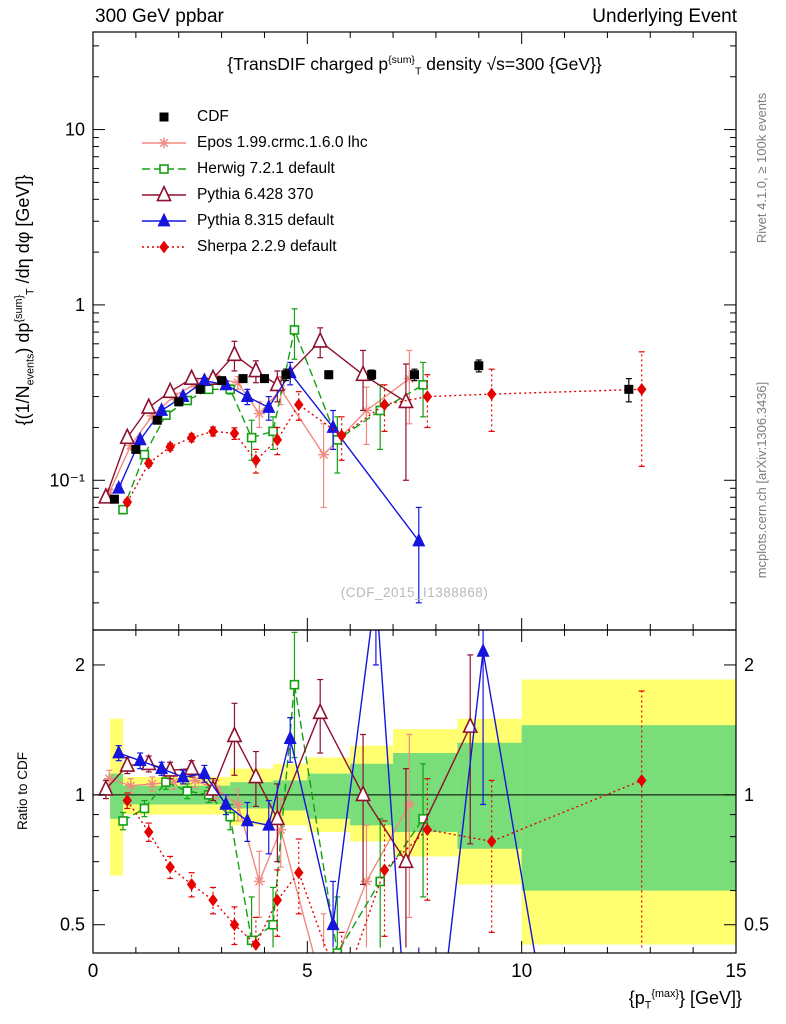 This screenshot has width=786, height=1024. I want to click on ratio-tick-label-right: 0.5, so click(756, 925).